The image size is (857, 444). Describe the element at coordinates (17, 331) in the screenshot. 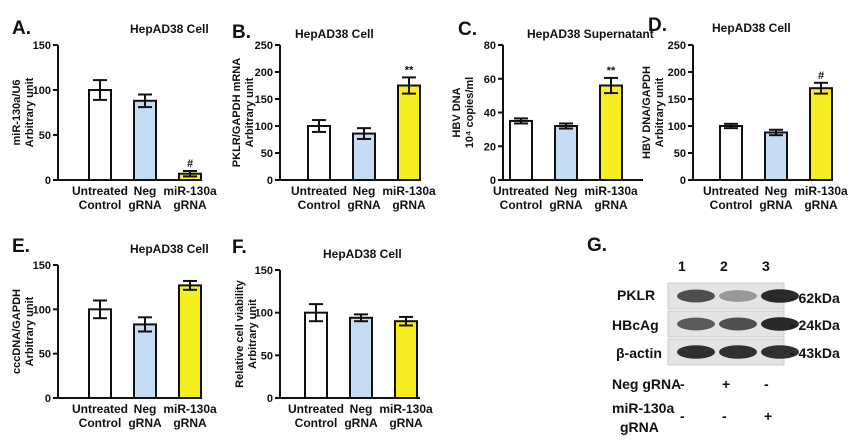

I see `chart5-ylabel-0: cccDNA/GAPDH` at that location.